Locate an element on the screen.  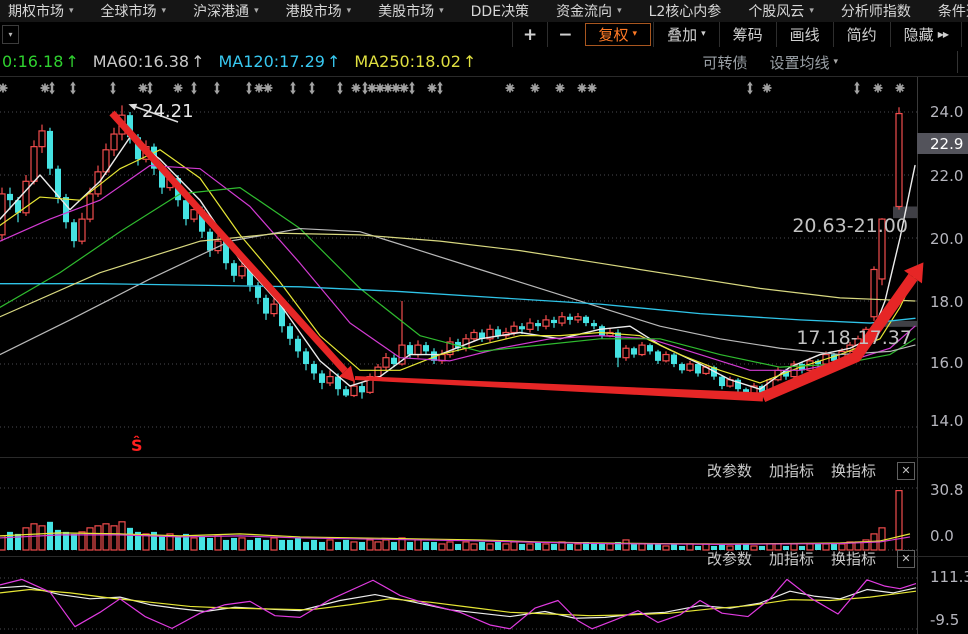
menu-item-6: 资金流向 ▾ is located at coordinates (589, 11).